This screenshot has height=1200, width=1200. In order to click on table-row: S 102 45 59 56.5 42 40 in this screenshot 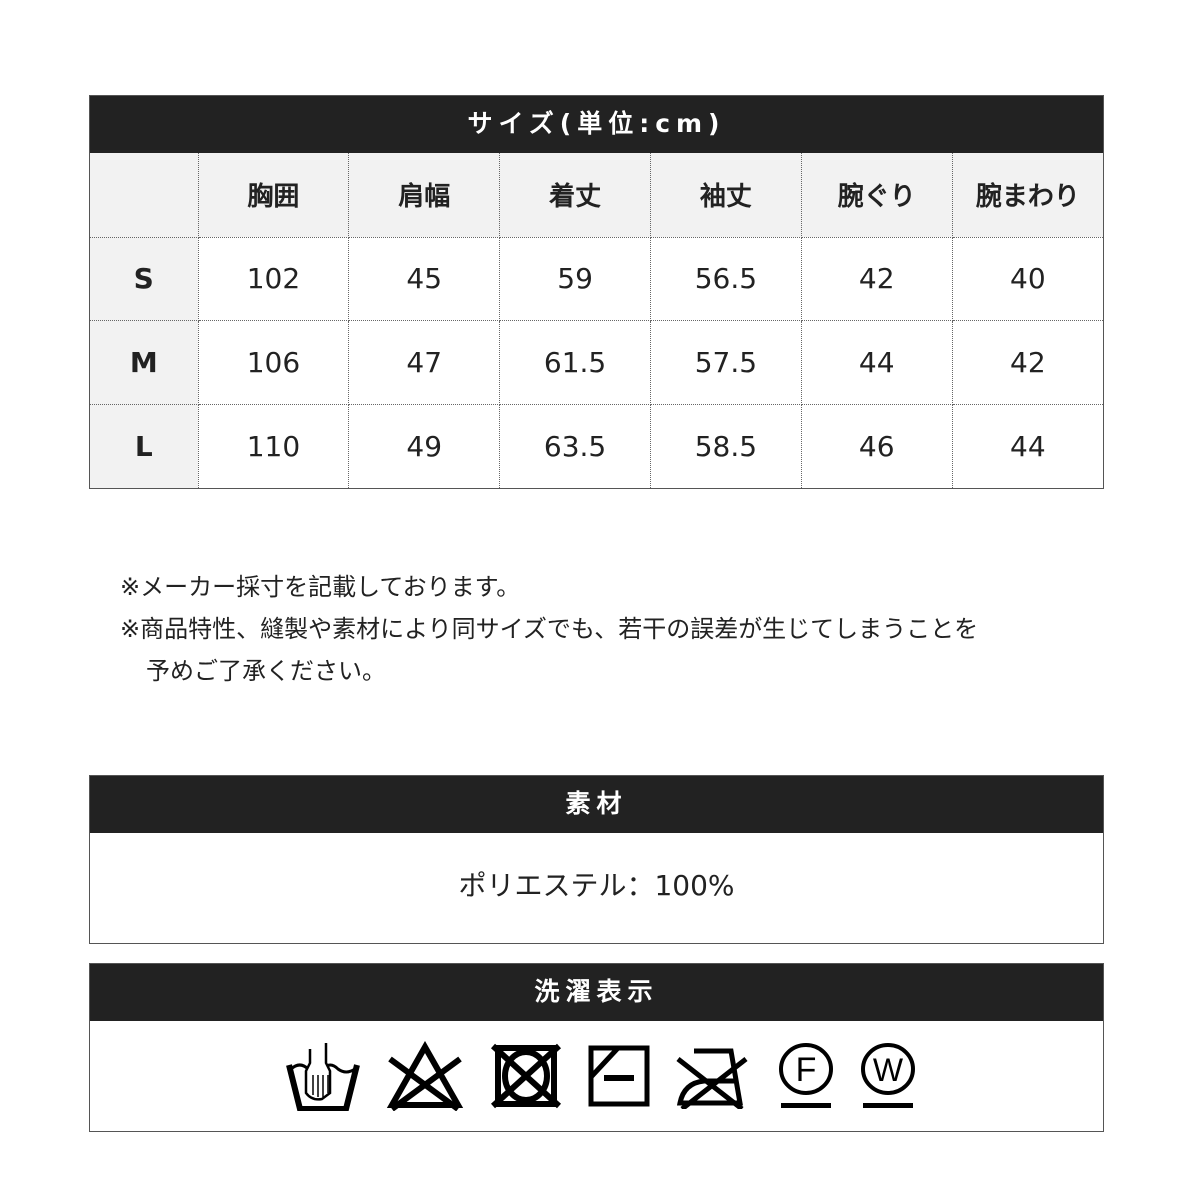, I will do `click(596, 278)`.